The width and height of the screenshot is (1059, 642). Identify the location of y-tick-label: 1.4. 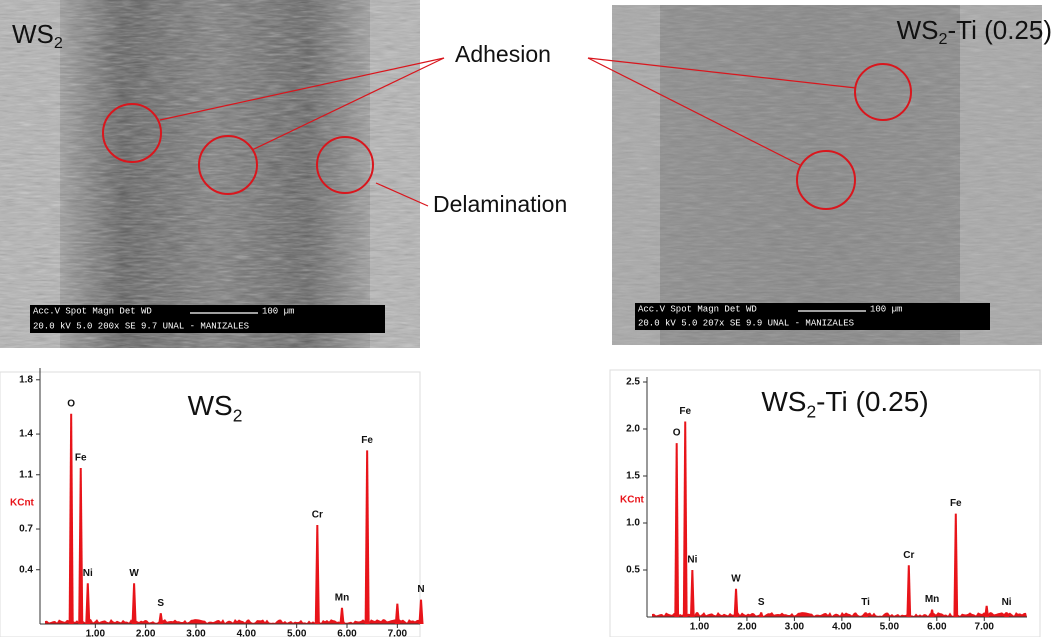
(26, 434).